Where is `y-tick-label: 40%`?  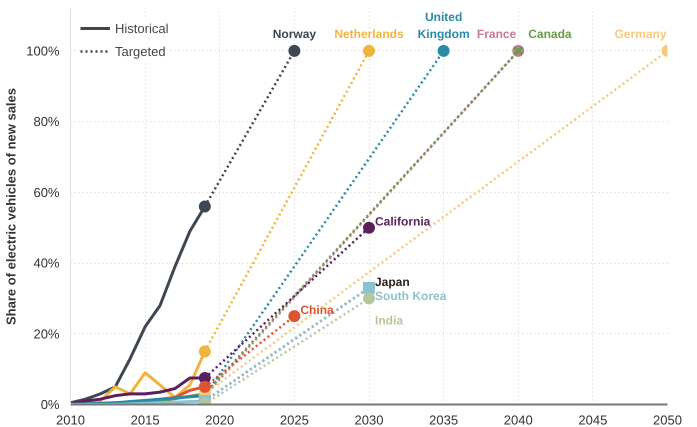
y-tick-label: 40% is located at coordinates (46, 263).